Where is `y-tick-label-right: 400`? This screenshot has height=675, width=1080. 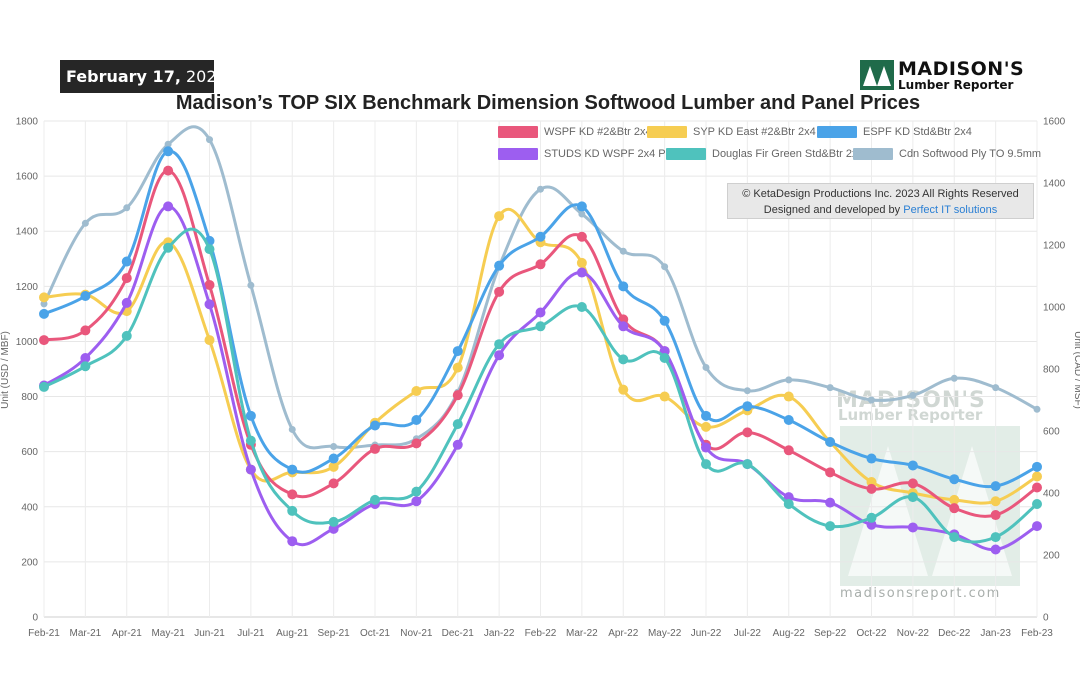 y-tick-label-right: 400 is located at coordinates (1051, 494).